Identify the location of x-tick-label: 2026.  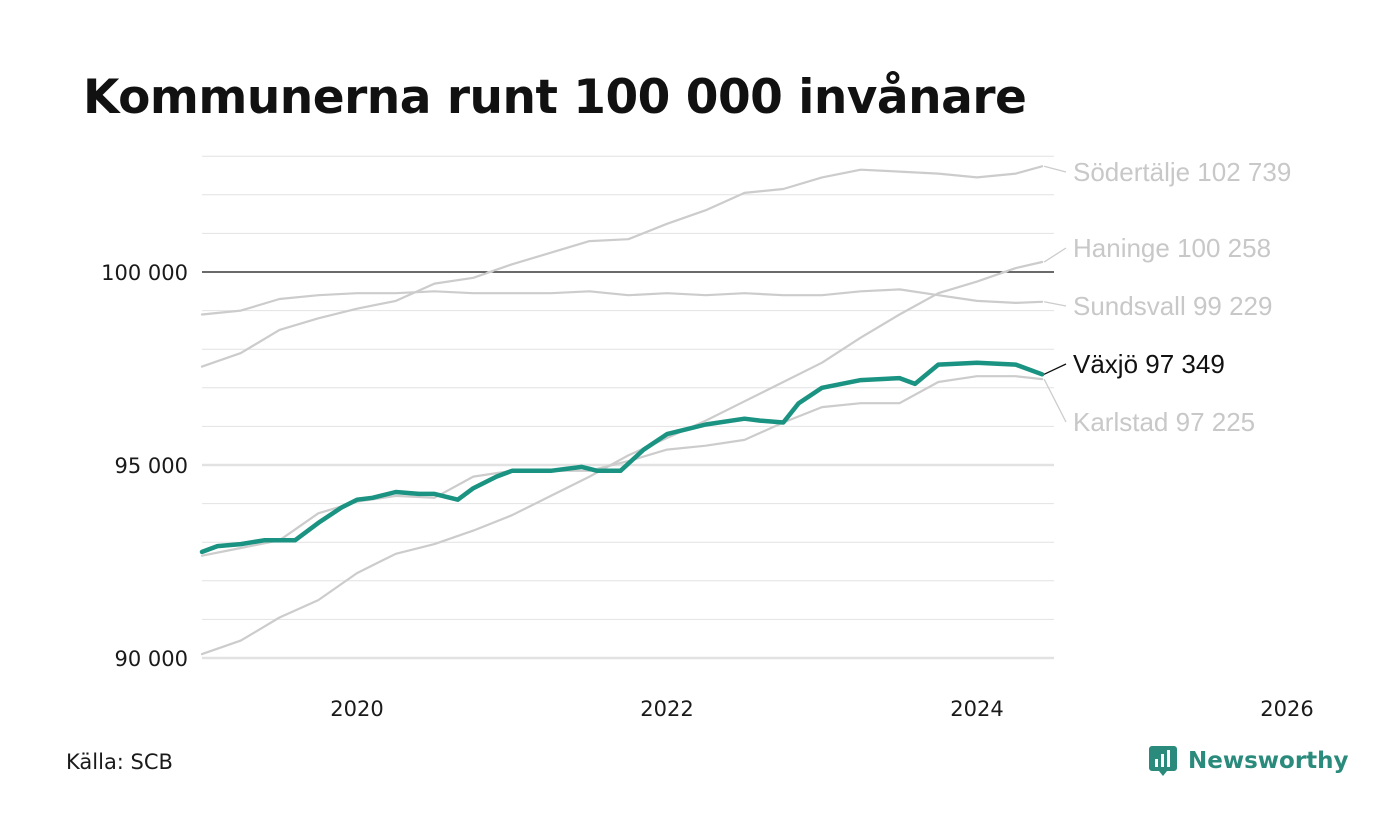
(1286, 709).